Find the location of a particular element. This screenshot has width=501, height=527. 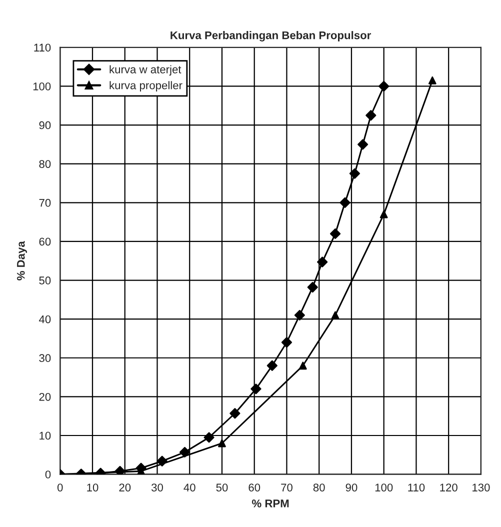

x-tick-label: 70 is located at coordinates (286, 488).